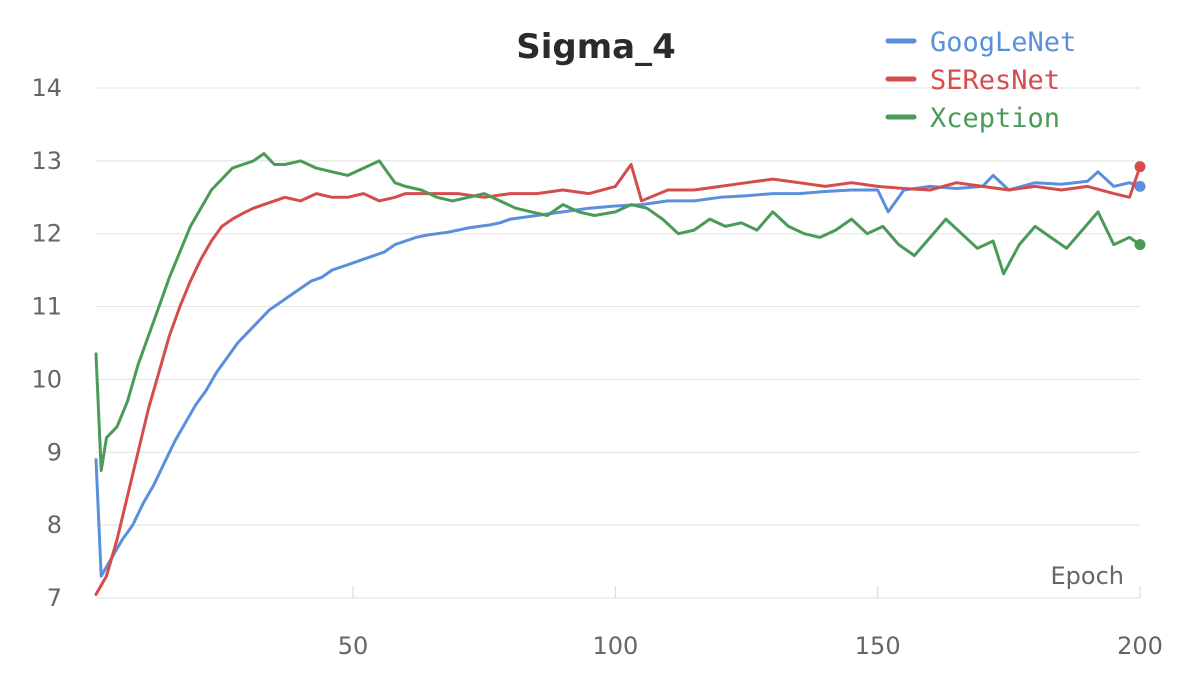  What do you see at coordinates (995, 118) in the screenshot?
I see `legend-label-xception: Xception` at bounding box center [995, 118].